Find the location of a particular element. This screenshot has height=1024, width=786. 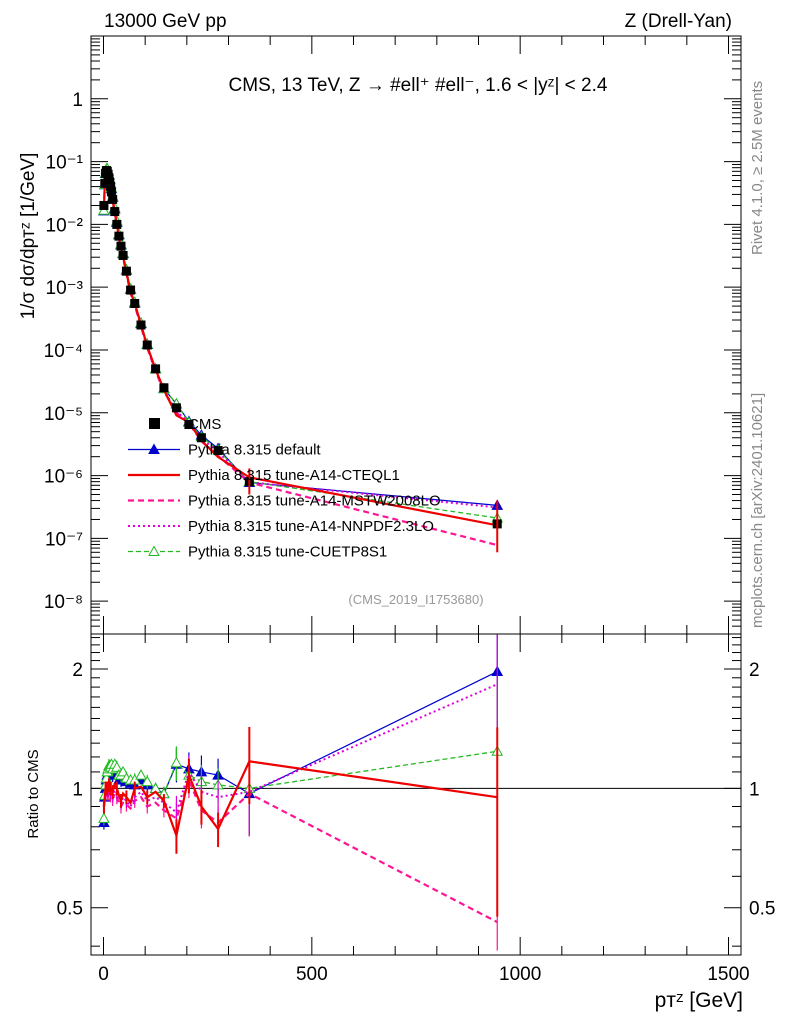

y-tick-label: 10⁻⁸ is located at coordinates (63, 602).